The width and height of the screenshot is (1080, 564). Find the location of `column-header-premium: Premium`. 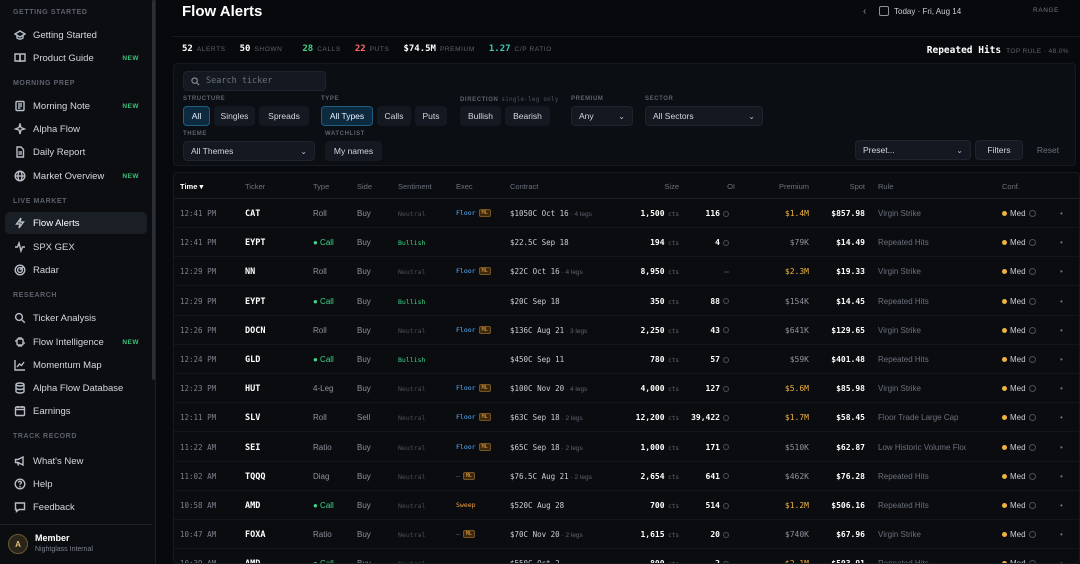

column-header-premium: Premium is located at coordinates (793, 186).